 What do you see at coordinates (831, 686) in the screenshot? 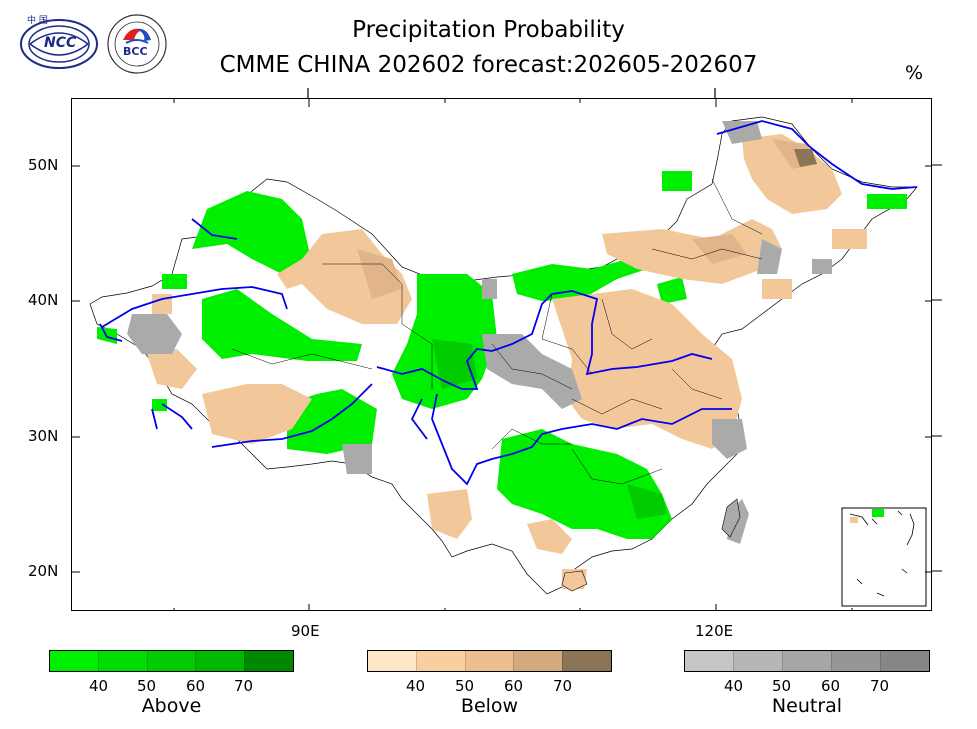
I see `legend-neutral-tick: 60` at bounding box center [831, 686].